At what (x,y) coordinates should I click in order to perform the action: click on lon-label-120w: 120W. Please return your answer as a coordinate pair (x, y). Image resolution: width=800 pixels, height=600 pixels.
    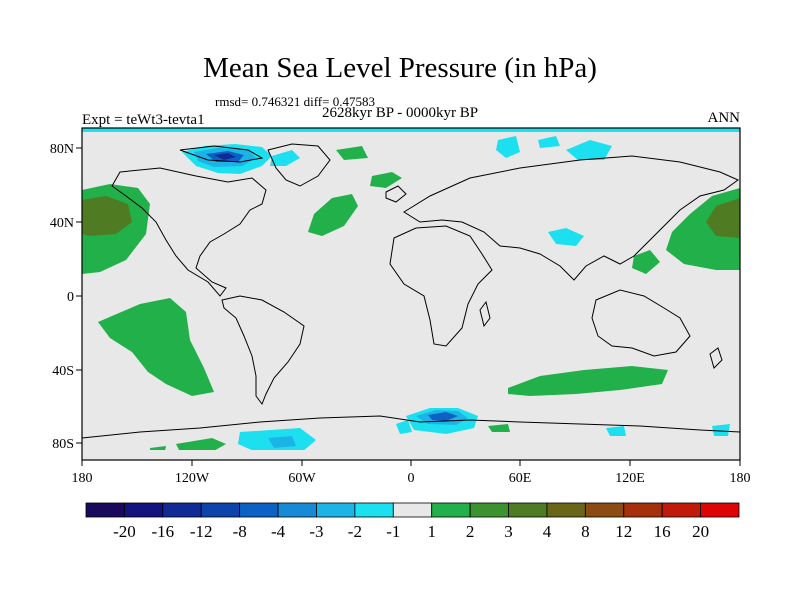
    Looking at the image, I should click on (192, 478).